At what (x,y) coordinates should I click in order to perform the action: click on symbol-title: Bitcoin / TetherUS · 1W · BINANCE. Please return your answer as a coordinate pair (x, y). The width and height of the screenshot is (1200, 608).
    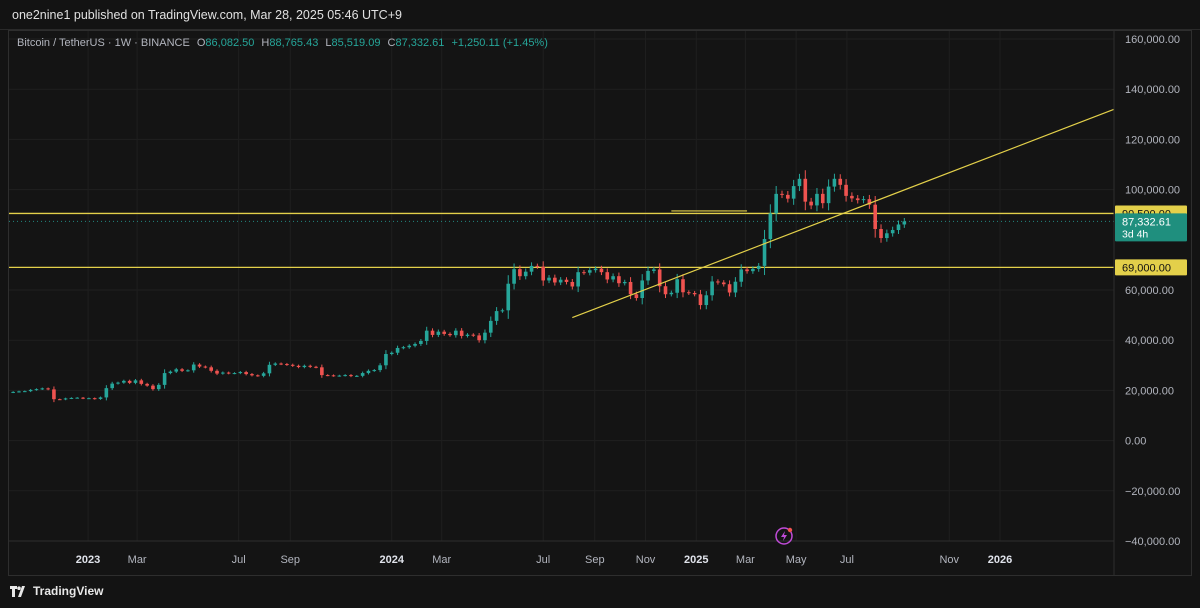
    Looking at the image, I should click on (103, 43).